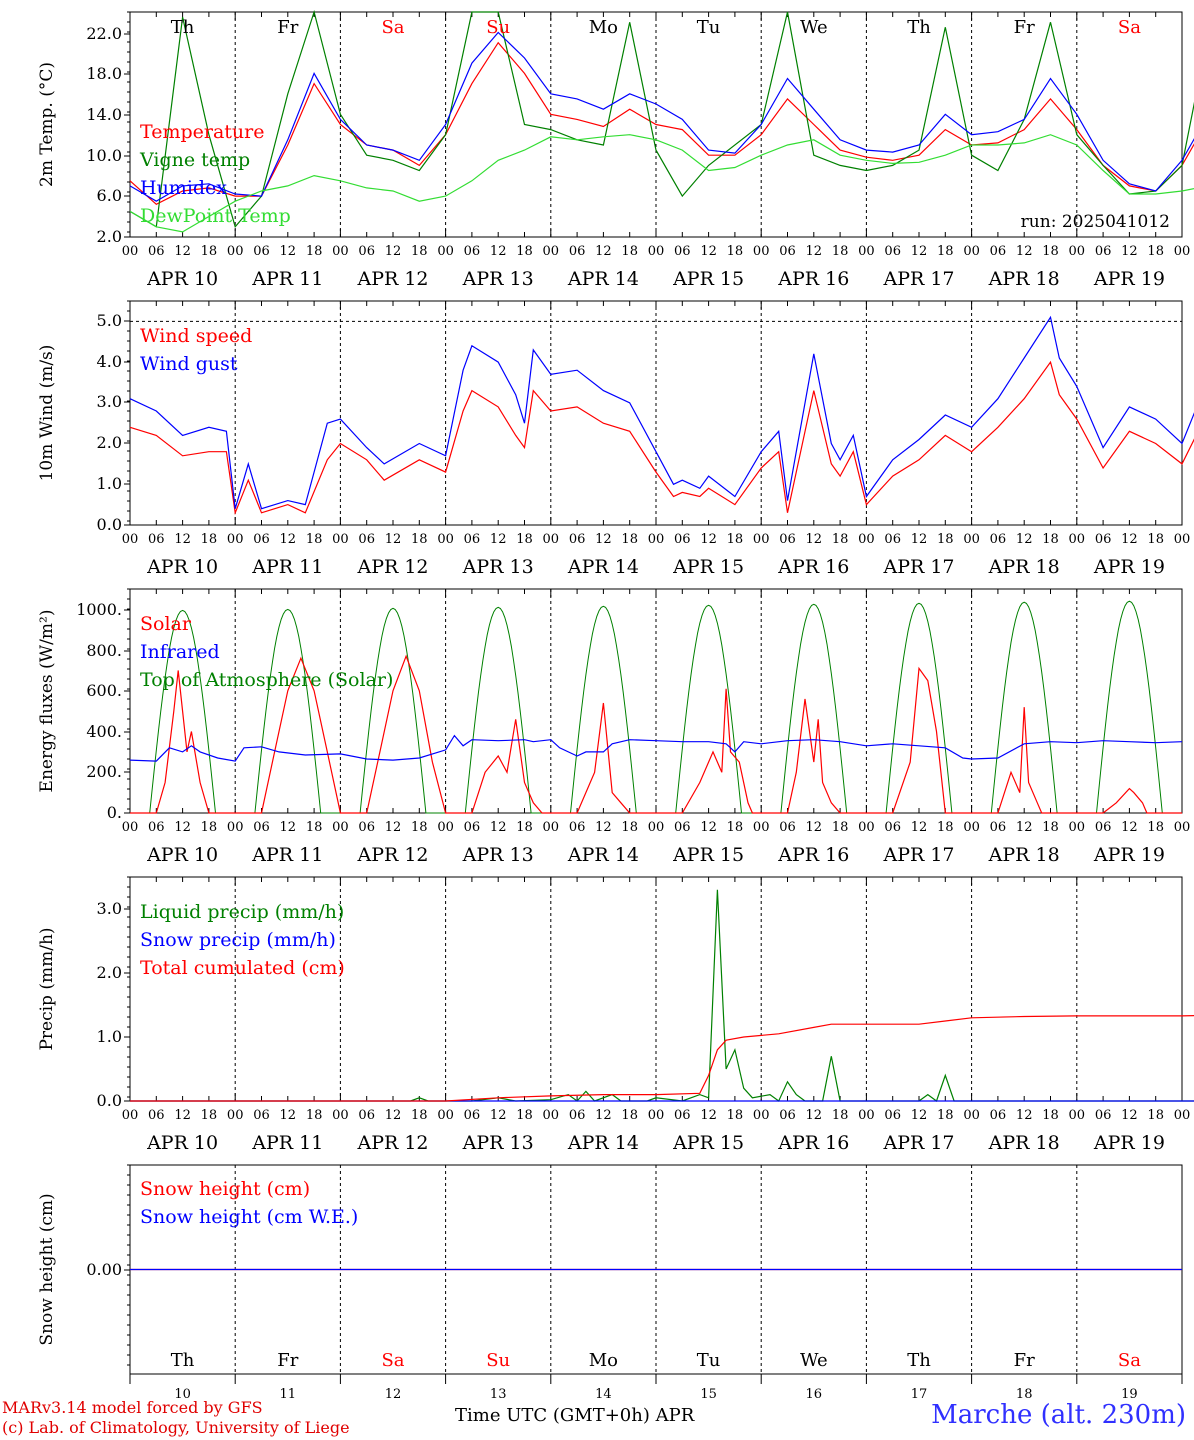 The image size is (1194, 1440). What do you see at coordinates (109, 320) in the screenshot?
I see `y-tick-label: 5.0` at bounding box center [109, 320].